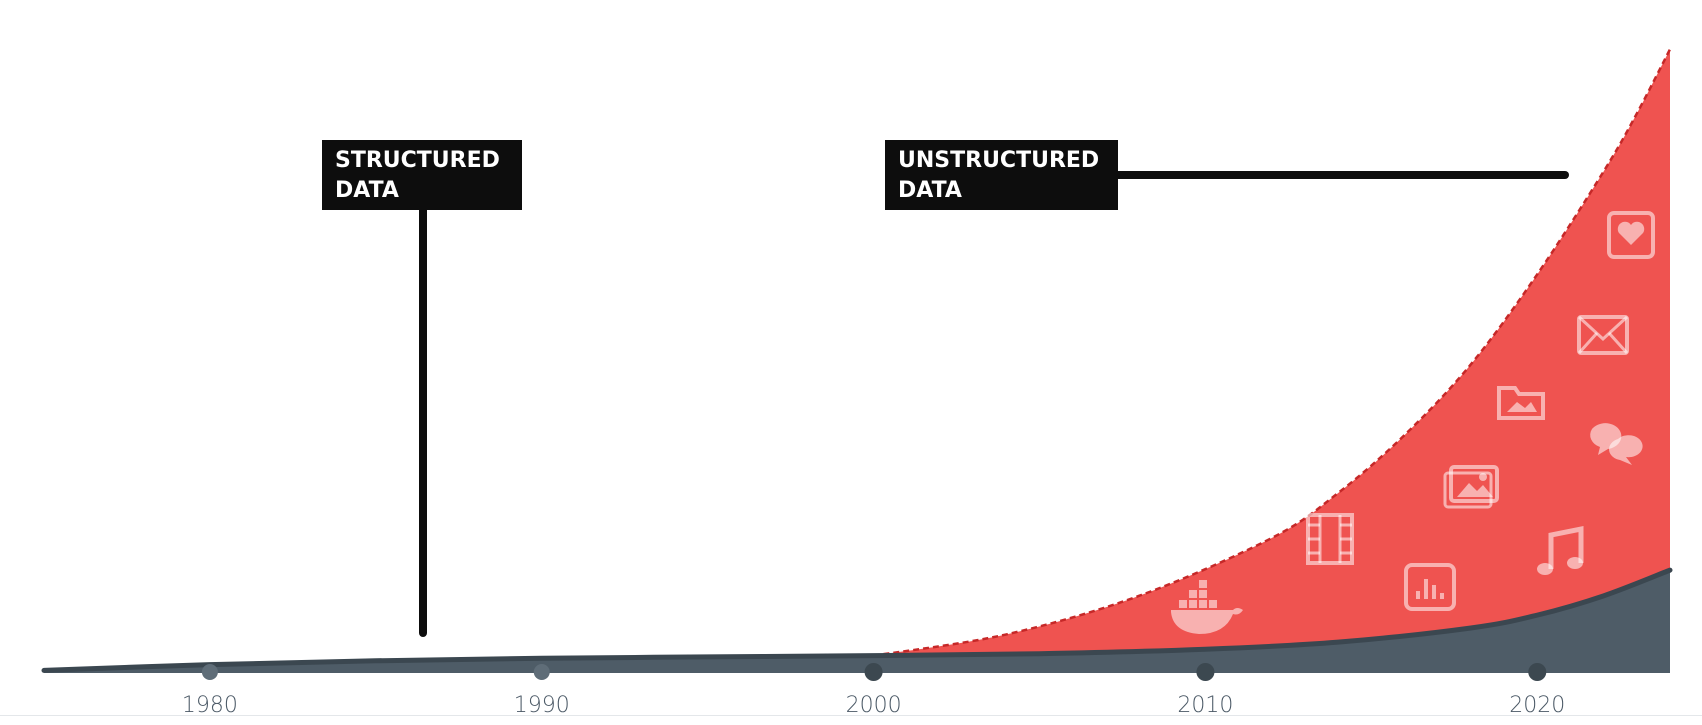 This screenshot has height=725, width=1702. I want to click on tick-dot-2010, so click(1205, 672).